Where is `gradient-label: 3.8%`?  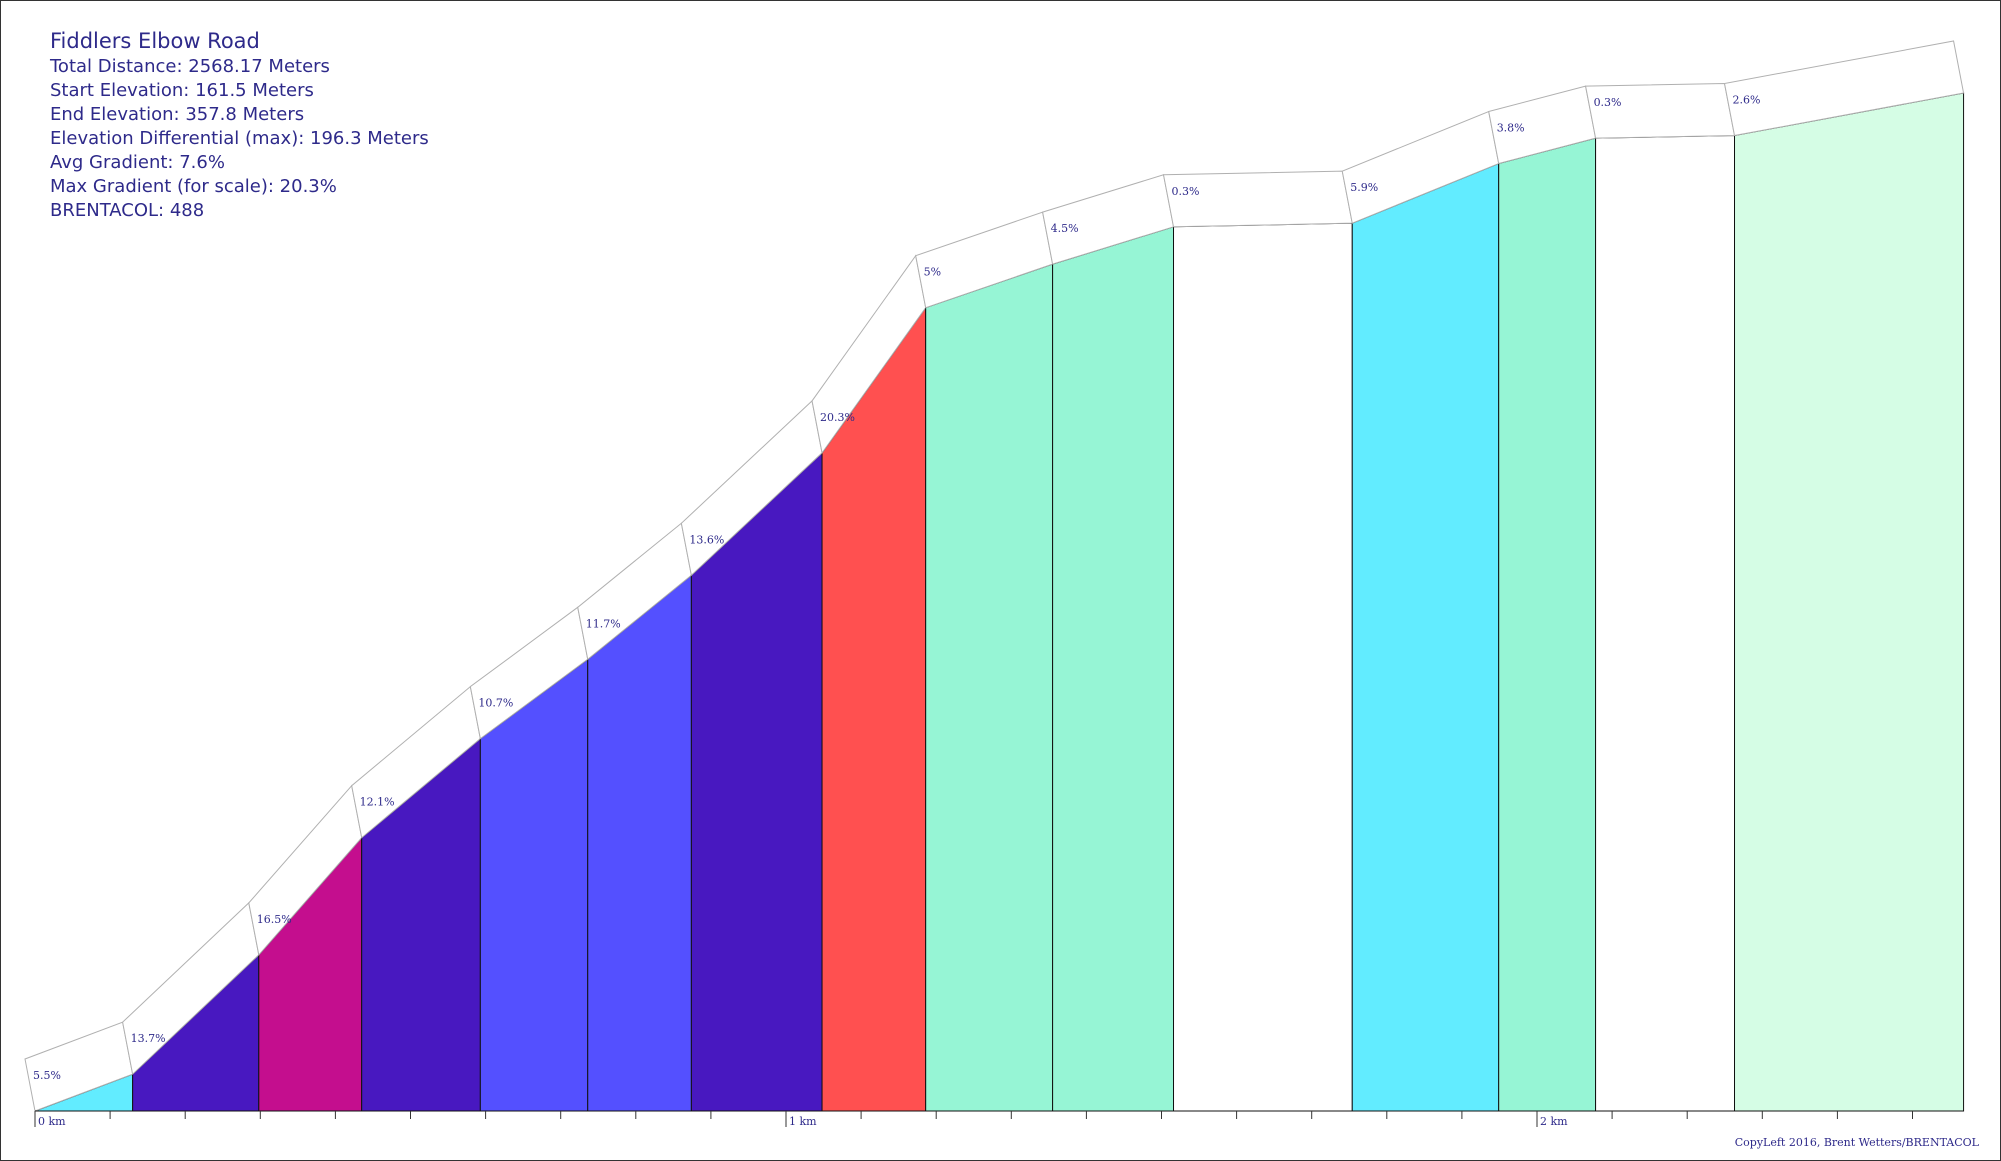
gradient-label: 3.8% is located at coordinates (1511, 128).